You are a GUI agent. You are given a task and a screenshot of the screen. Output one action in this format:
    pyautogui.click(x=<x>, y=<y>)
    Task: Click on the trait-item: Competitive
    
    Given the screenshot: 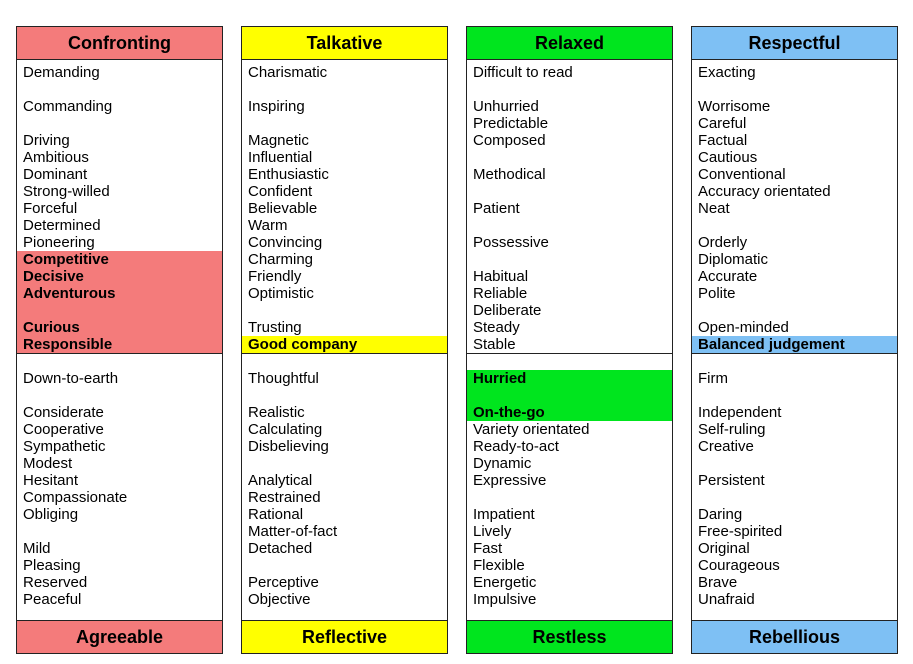 What is the action you would take?
    pyautogui.click(x=66, y=259)
    